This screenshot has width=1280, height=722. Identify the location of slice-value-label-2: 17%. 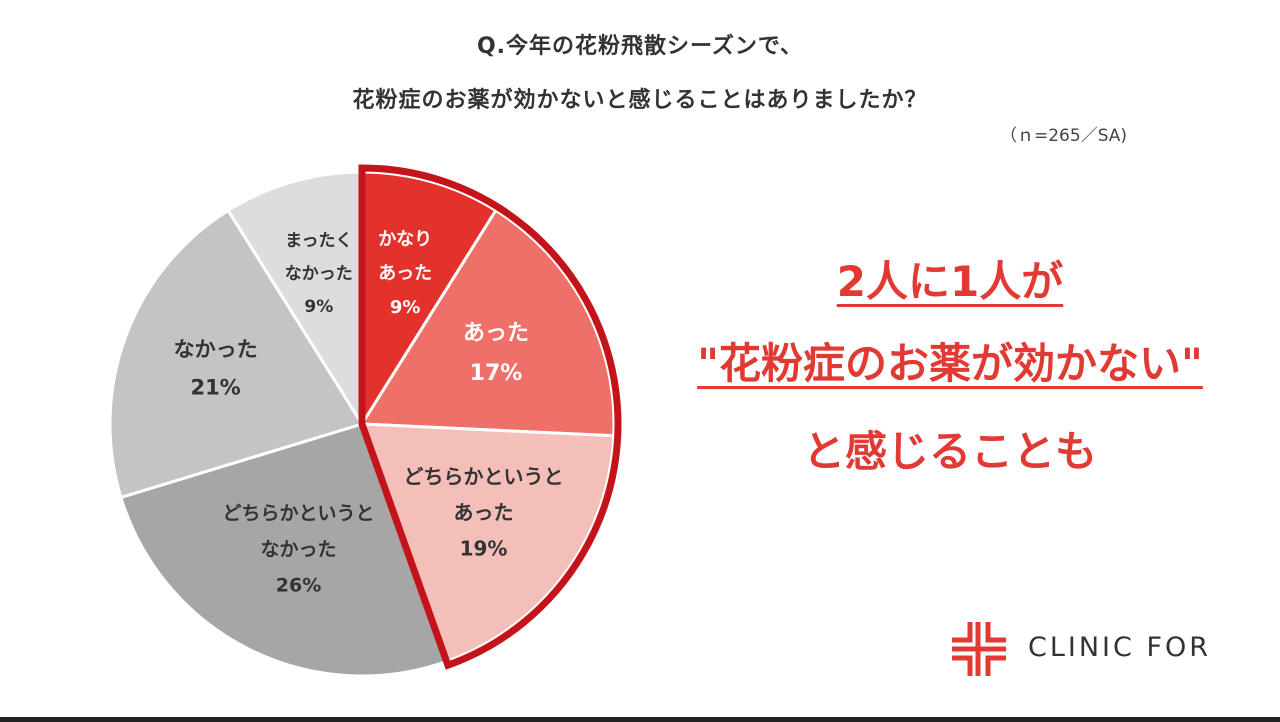
(496, 373).